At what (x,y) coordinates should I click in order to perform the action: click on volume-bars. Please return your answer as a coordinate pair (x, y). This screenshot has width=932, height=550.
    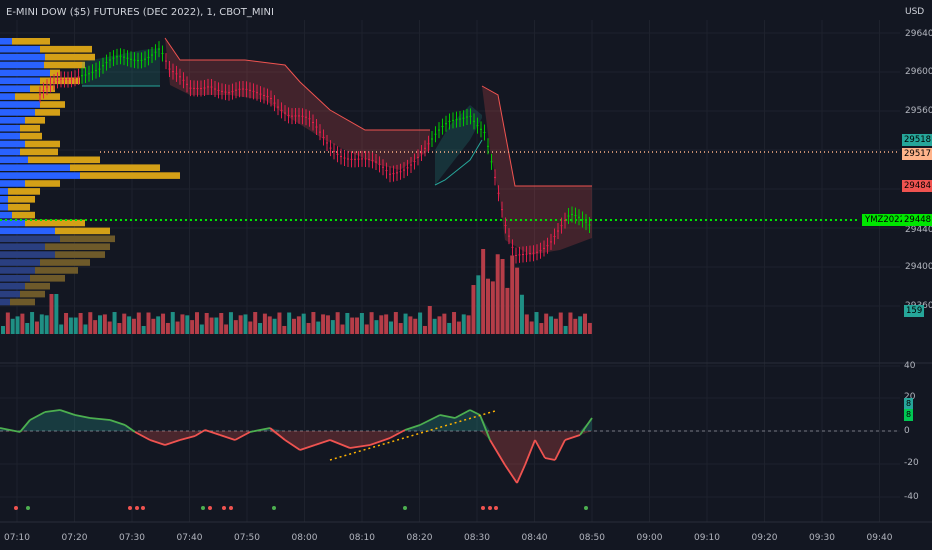
    Looking at the image, I should click on (296, 291).